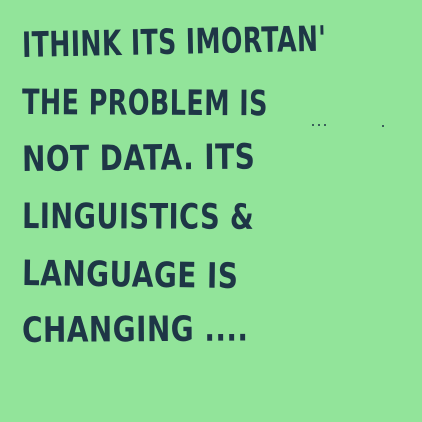 This screenshot has width=422, height=422. What do you see at coordinates (130, 276) in the screenshot?
I see `note-line-5: LANGUAGE IS` at bounding box center [130, 276].